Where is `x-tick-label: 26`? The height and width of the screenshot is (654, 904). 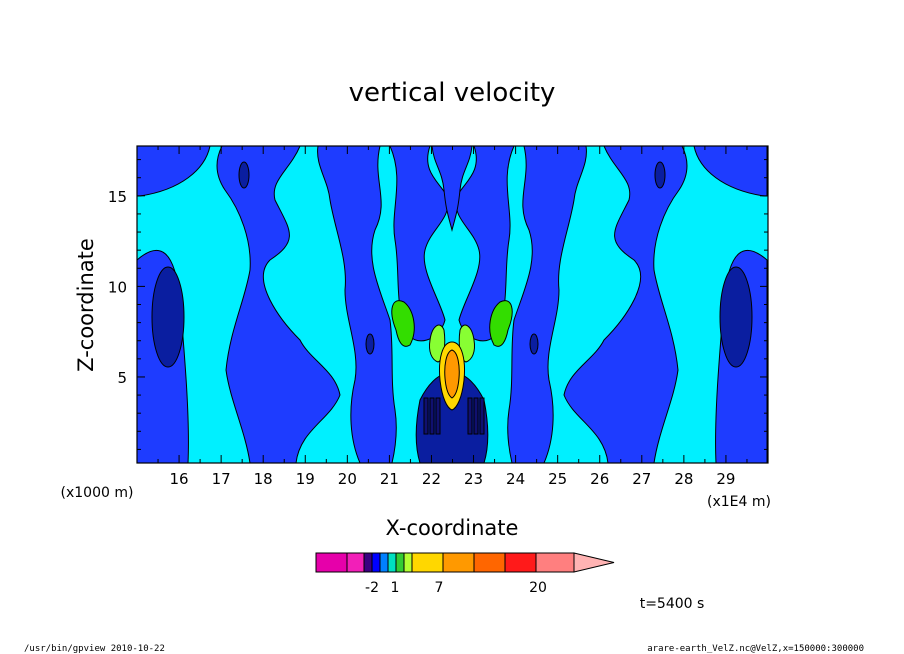 x-tick-label: 26 is located at coordinates (599, 479).